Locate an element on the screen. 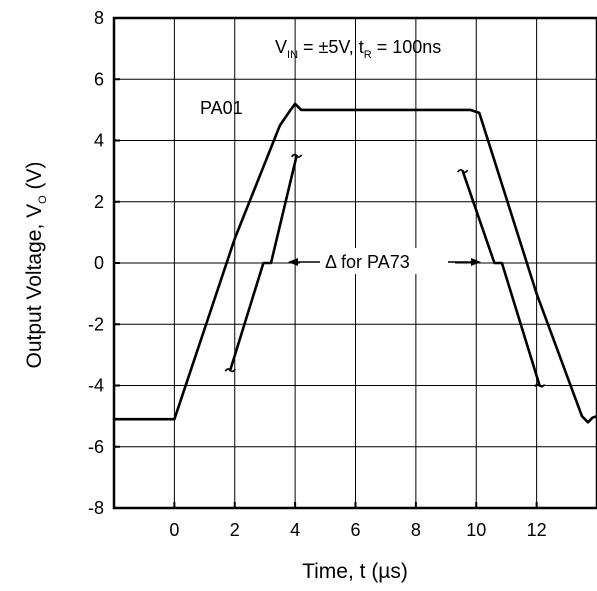 This screenshot has width=597, height=591. delta-label-bg is located at coordinates (377, 261).